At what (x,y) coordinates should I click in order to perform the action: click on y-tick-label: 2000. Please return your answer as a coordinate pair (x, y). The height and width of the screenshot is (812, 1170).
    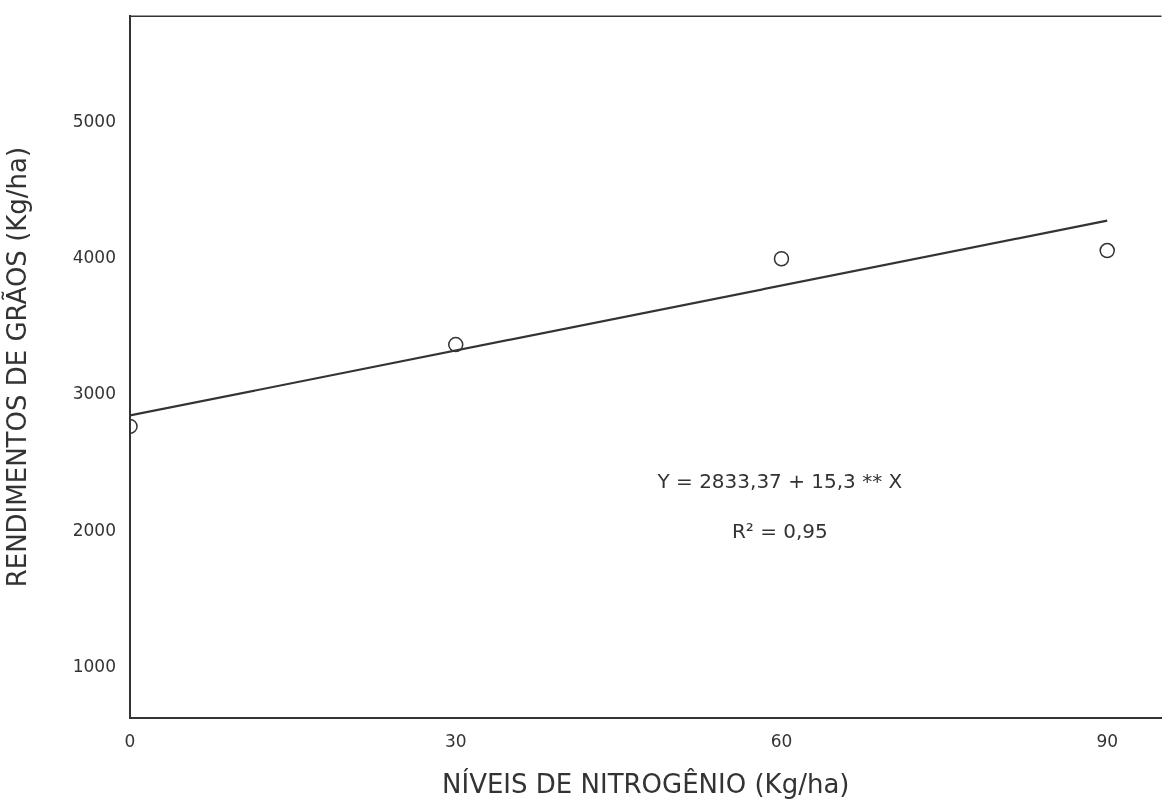
    Looking at the image, I should click on (94, 529).